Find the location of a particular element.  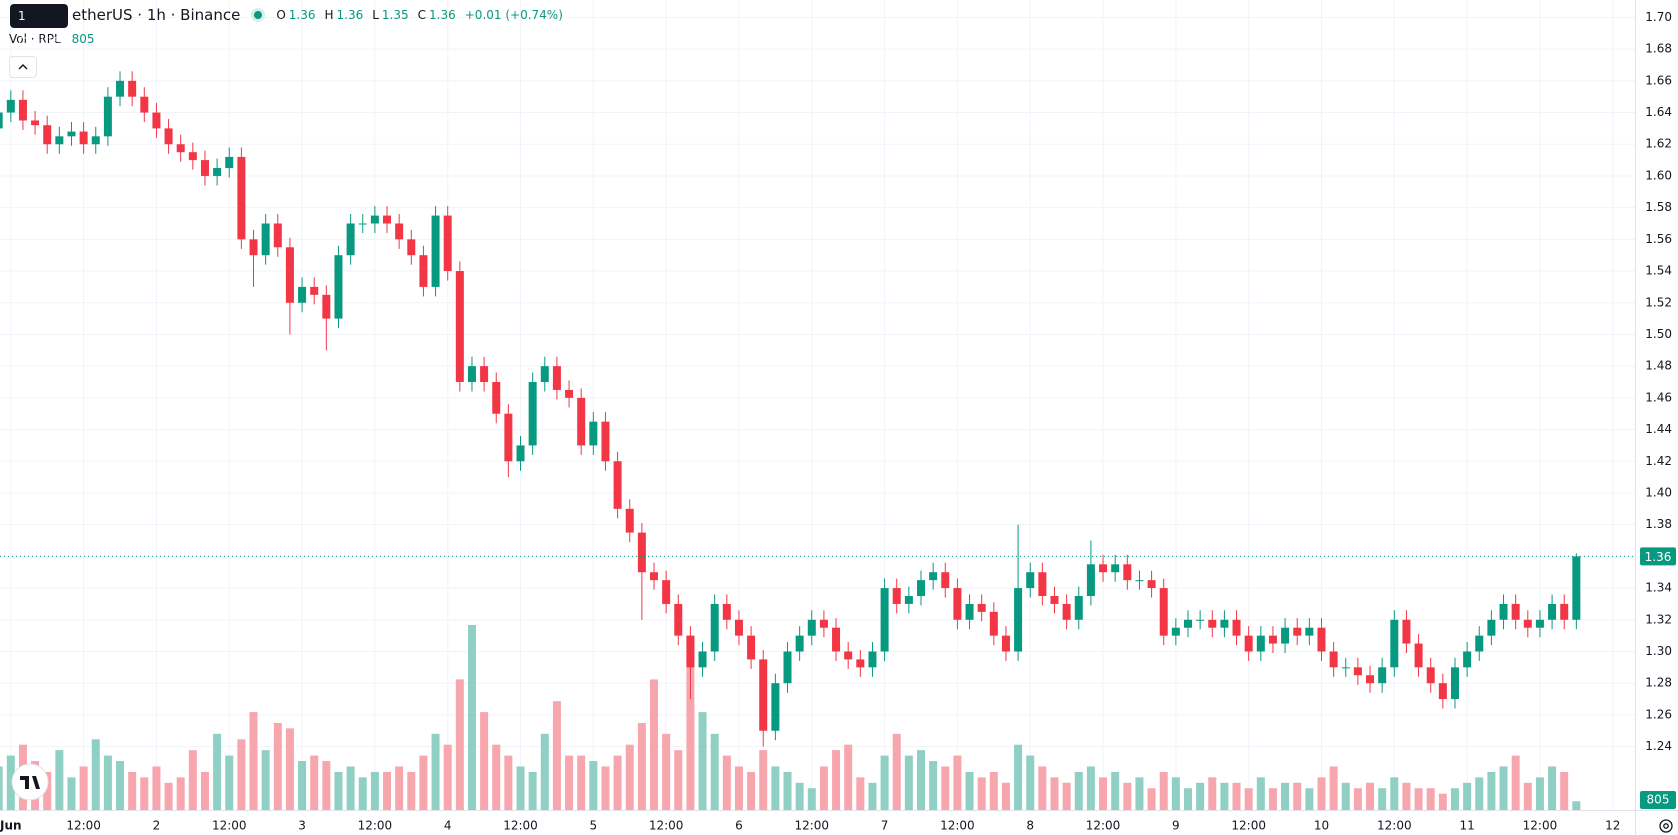

y-tick-label: 1.44 is located at coordinates (1658, 429).